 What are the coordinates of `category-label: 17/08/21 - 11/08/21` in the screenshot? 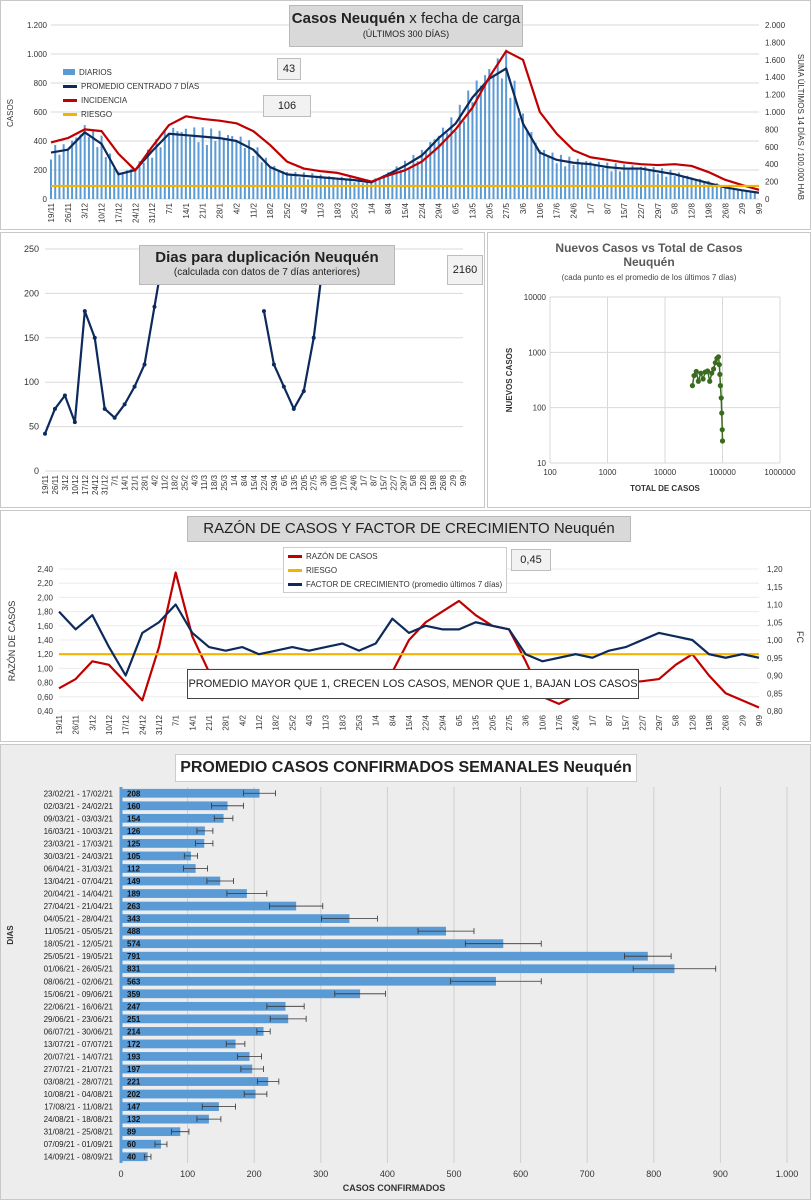 It's located at (78, 1107).